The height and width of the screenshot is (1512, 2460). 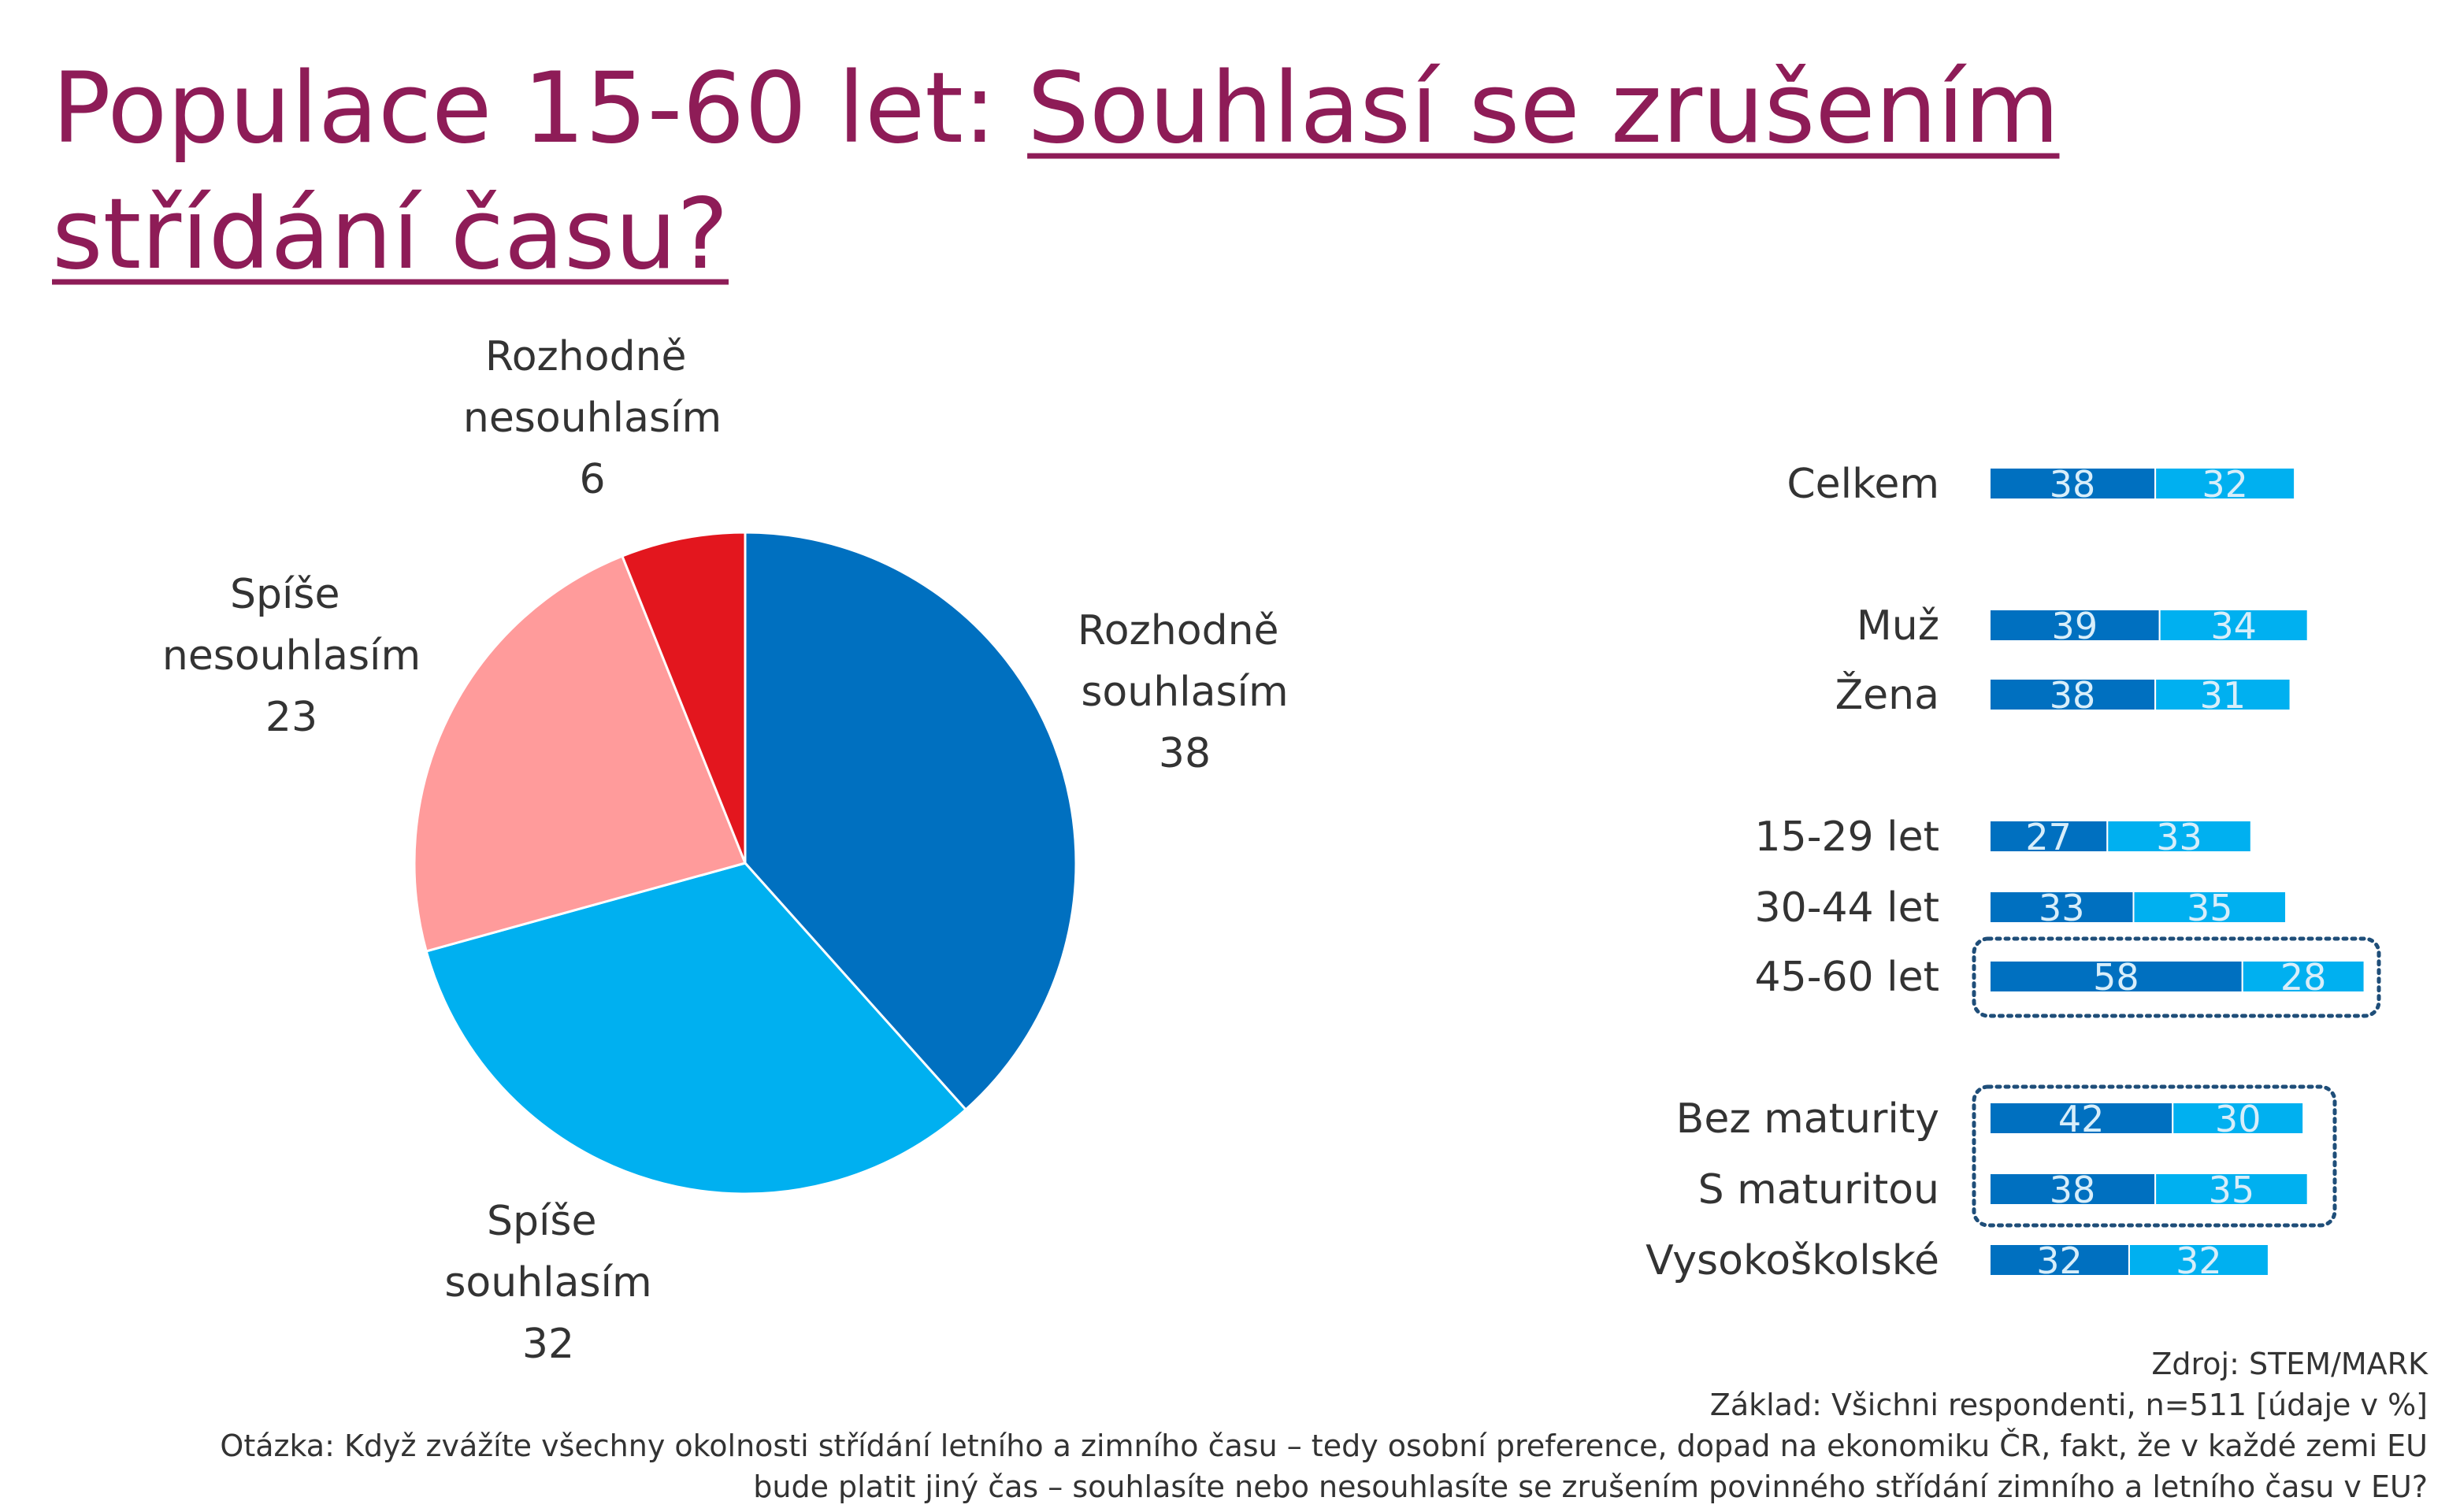 I want to click on slice-value: 23, so click(x=291, y=717).